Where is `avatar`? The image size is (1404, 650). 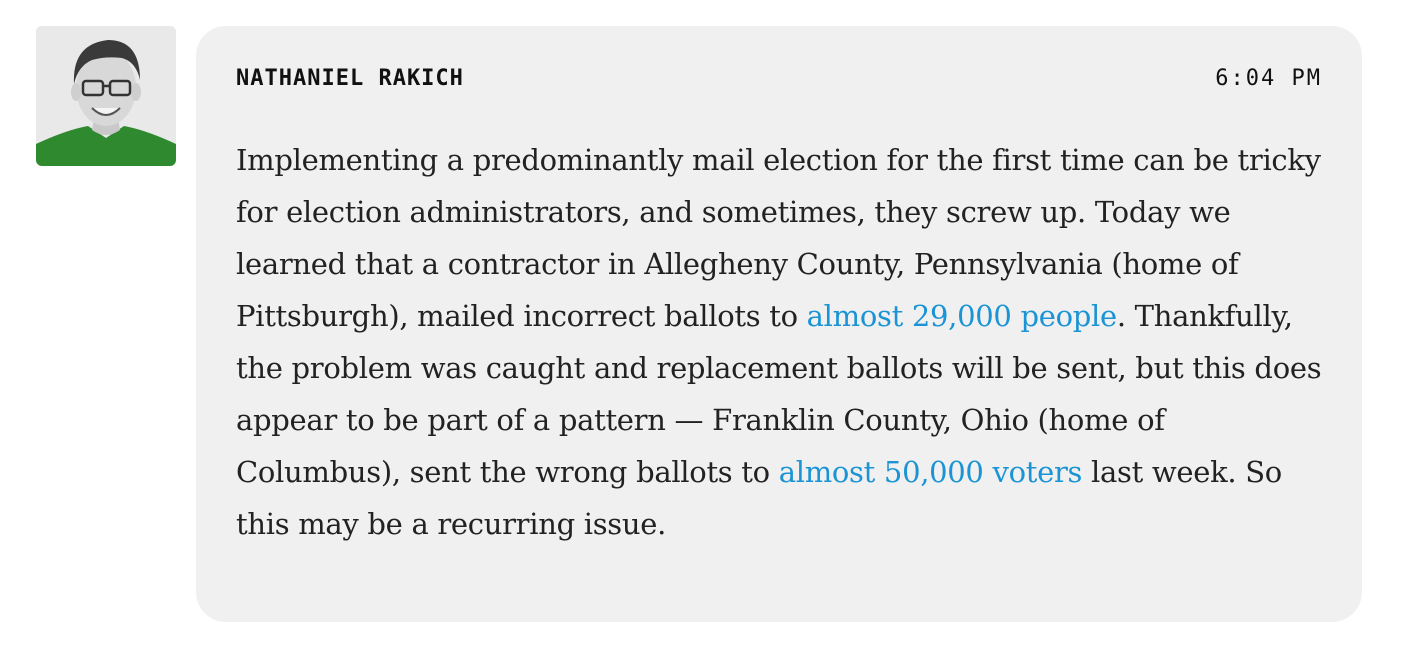 avatar is located at coordinates (106, 96).